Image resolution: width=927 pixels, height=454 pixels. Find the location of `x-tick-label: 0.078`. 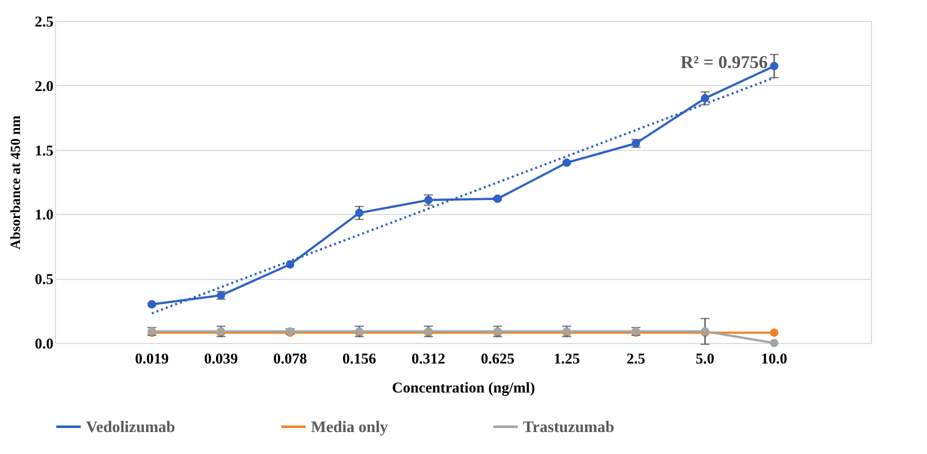

x-tick-label: 0.078 is located at coordinates (290, 360).